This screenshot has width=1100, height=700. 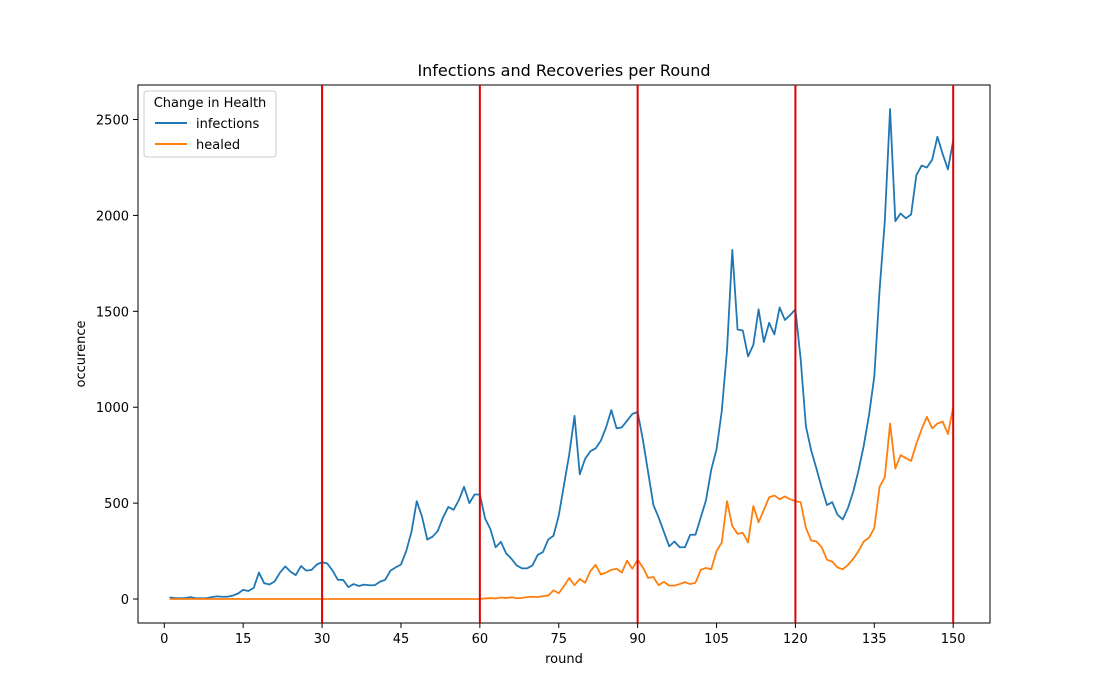 I want to click on x-tick-label: 120, so click(x=795, y=639).